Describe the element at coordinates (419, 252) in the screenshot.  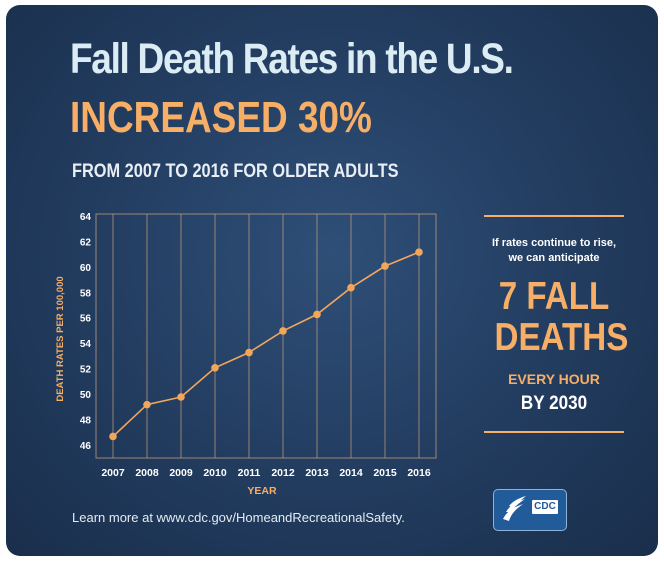
I see `data-point-2016` at that location.